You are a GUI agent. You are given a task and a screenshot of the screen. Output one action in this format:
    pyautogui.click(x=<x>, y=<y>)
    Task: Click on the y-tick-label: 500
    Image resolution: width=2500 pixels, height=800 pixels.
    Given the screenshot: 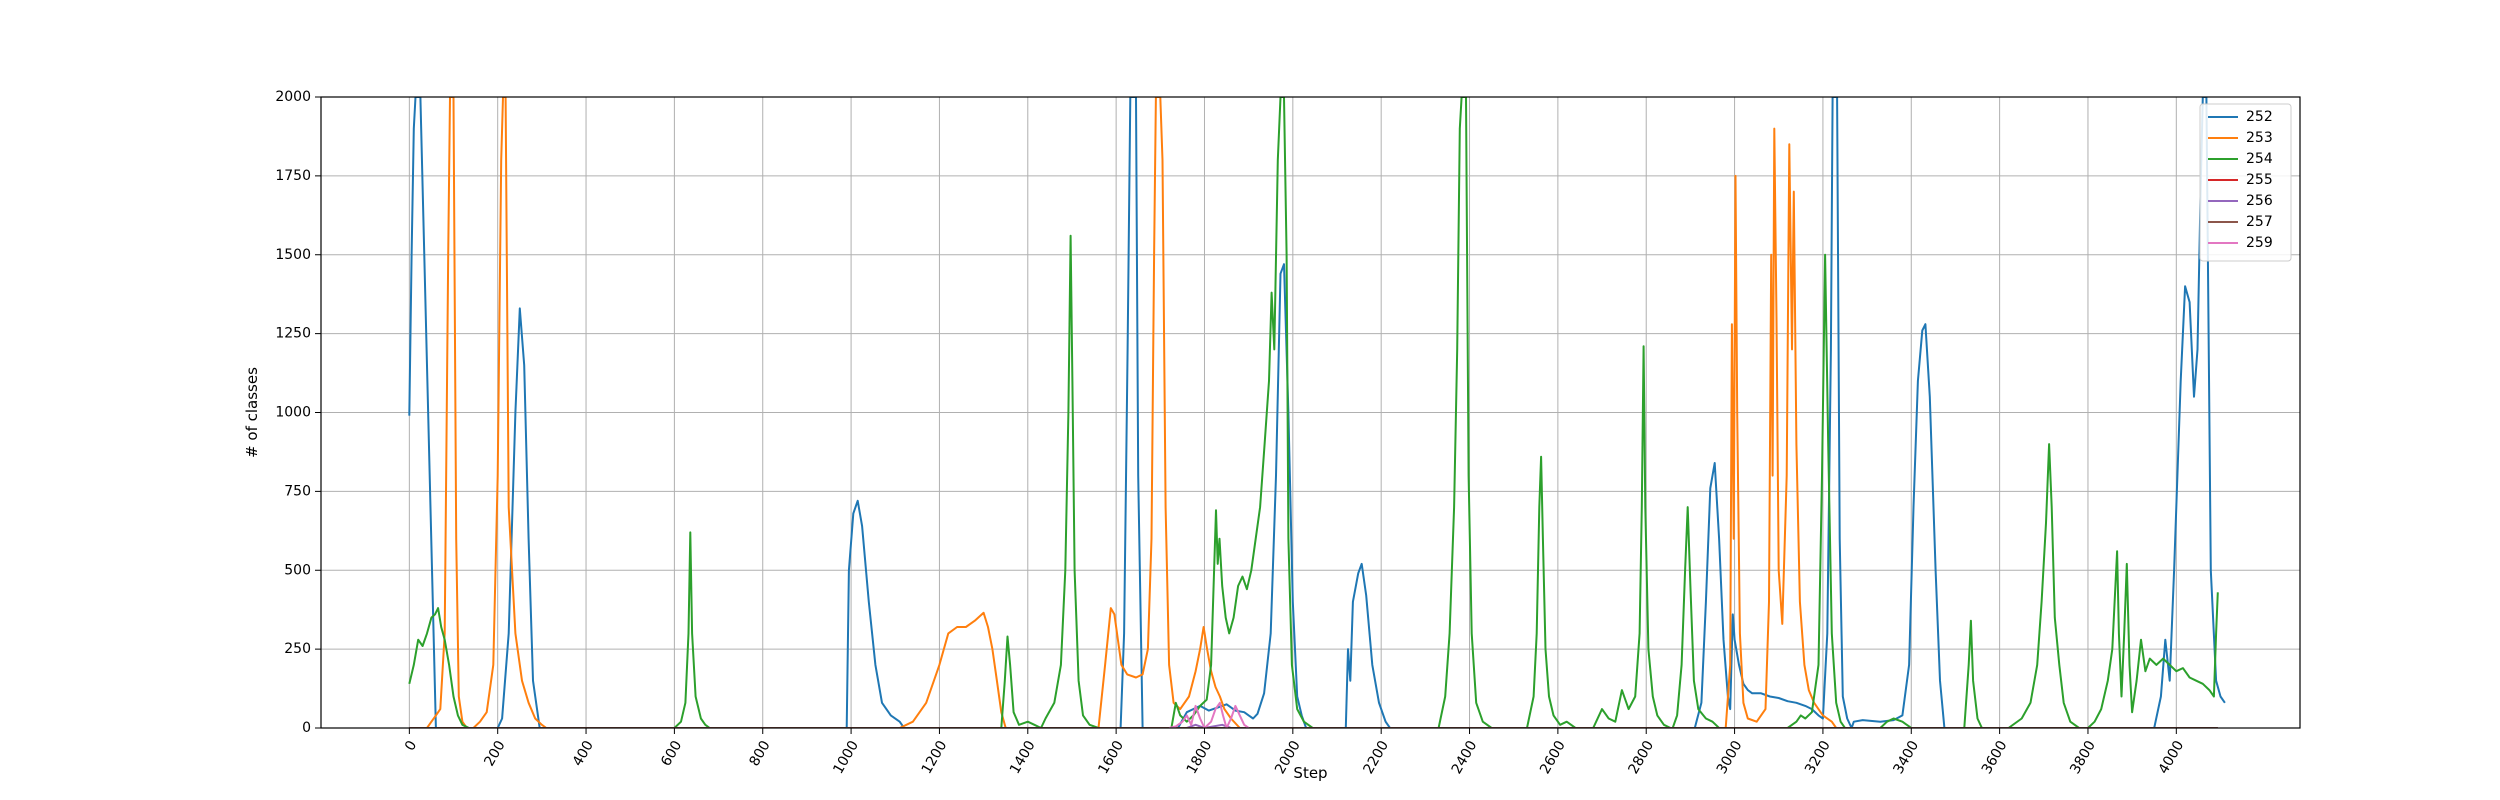 What is the action you would take?
    pyautogui.click(x=297, y=570)
    